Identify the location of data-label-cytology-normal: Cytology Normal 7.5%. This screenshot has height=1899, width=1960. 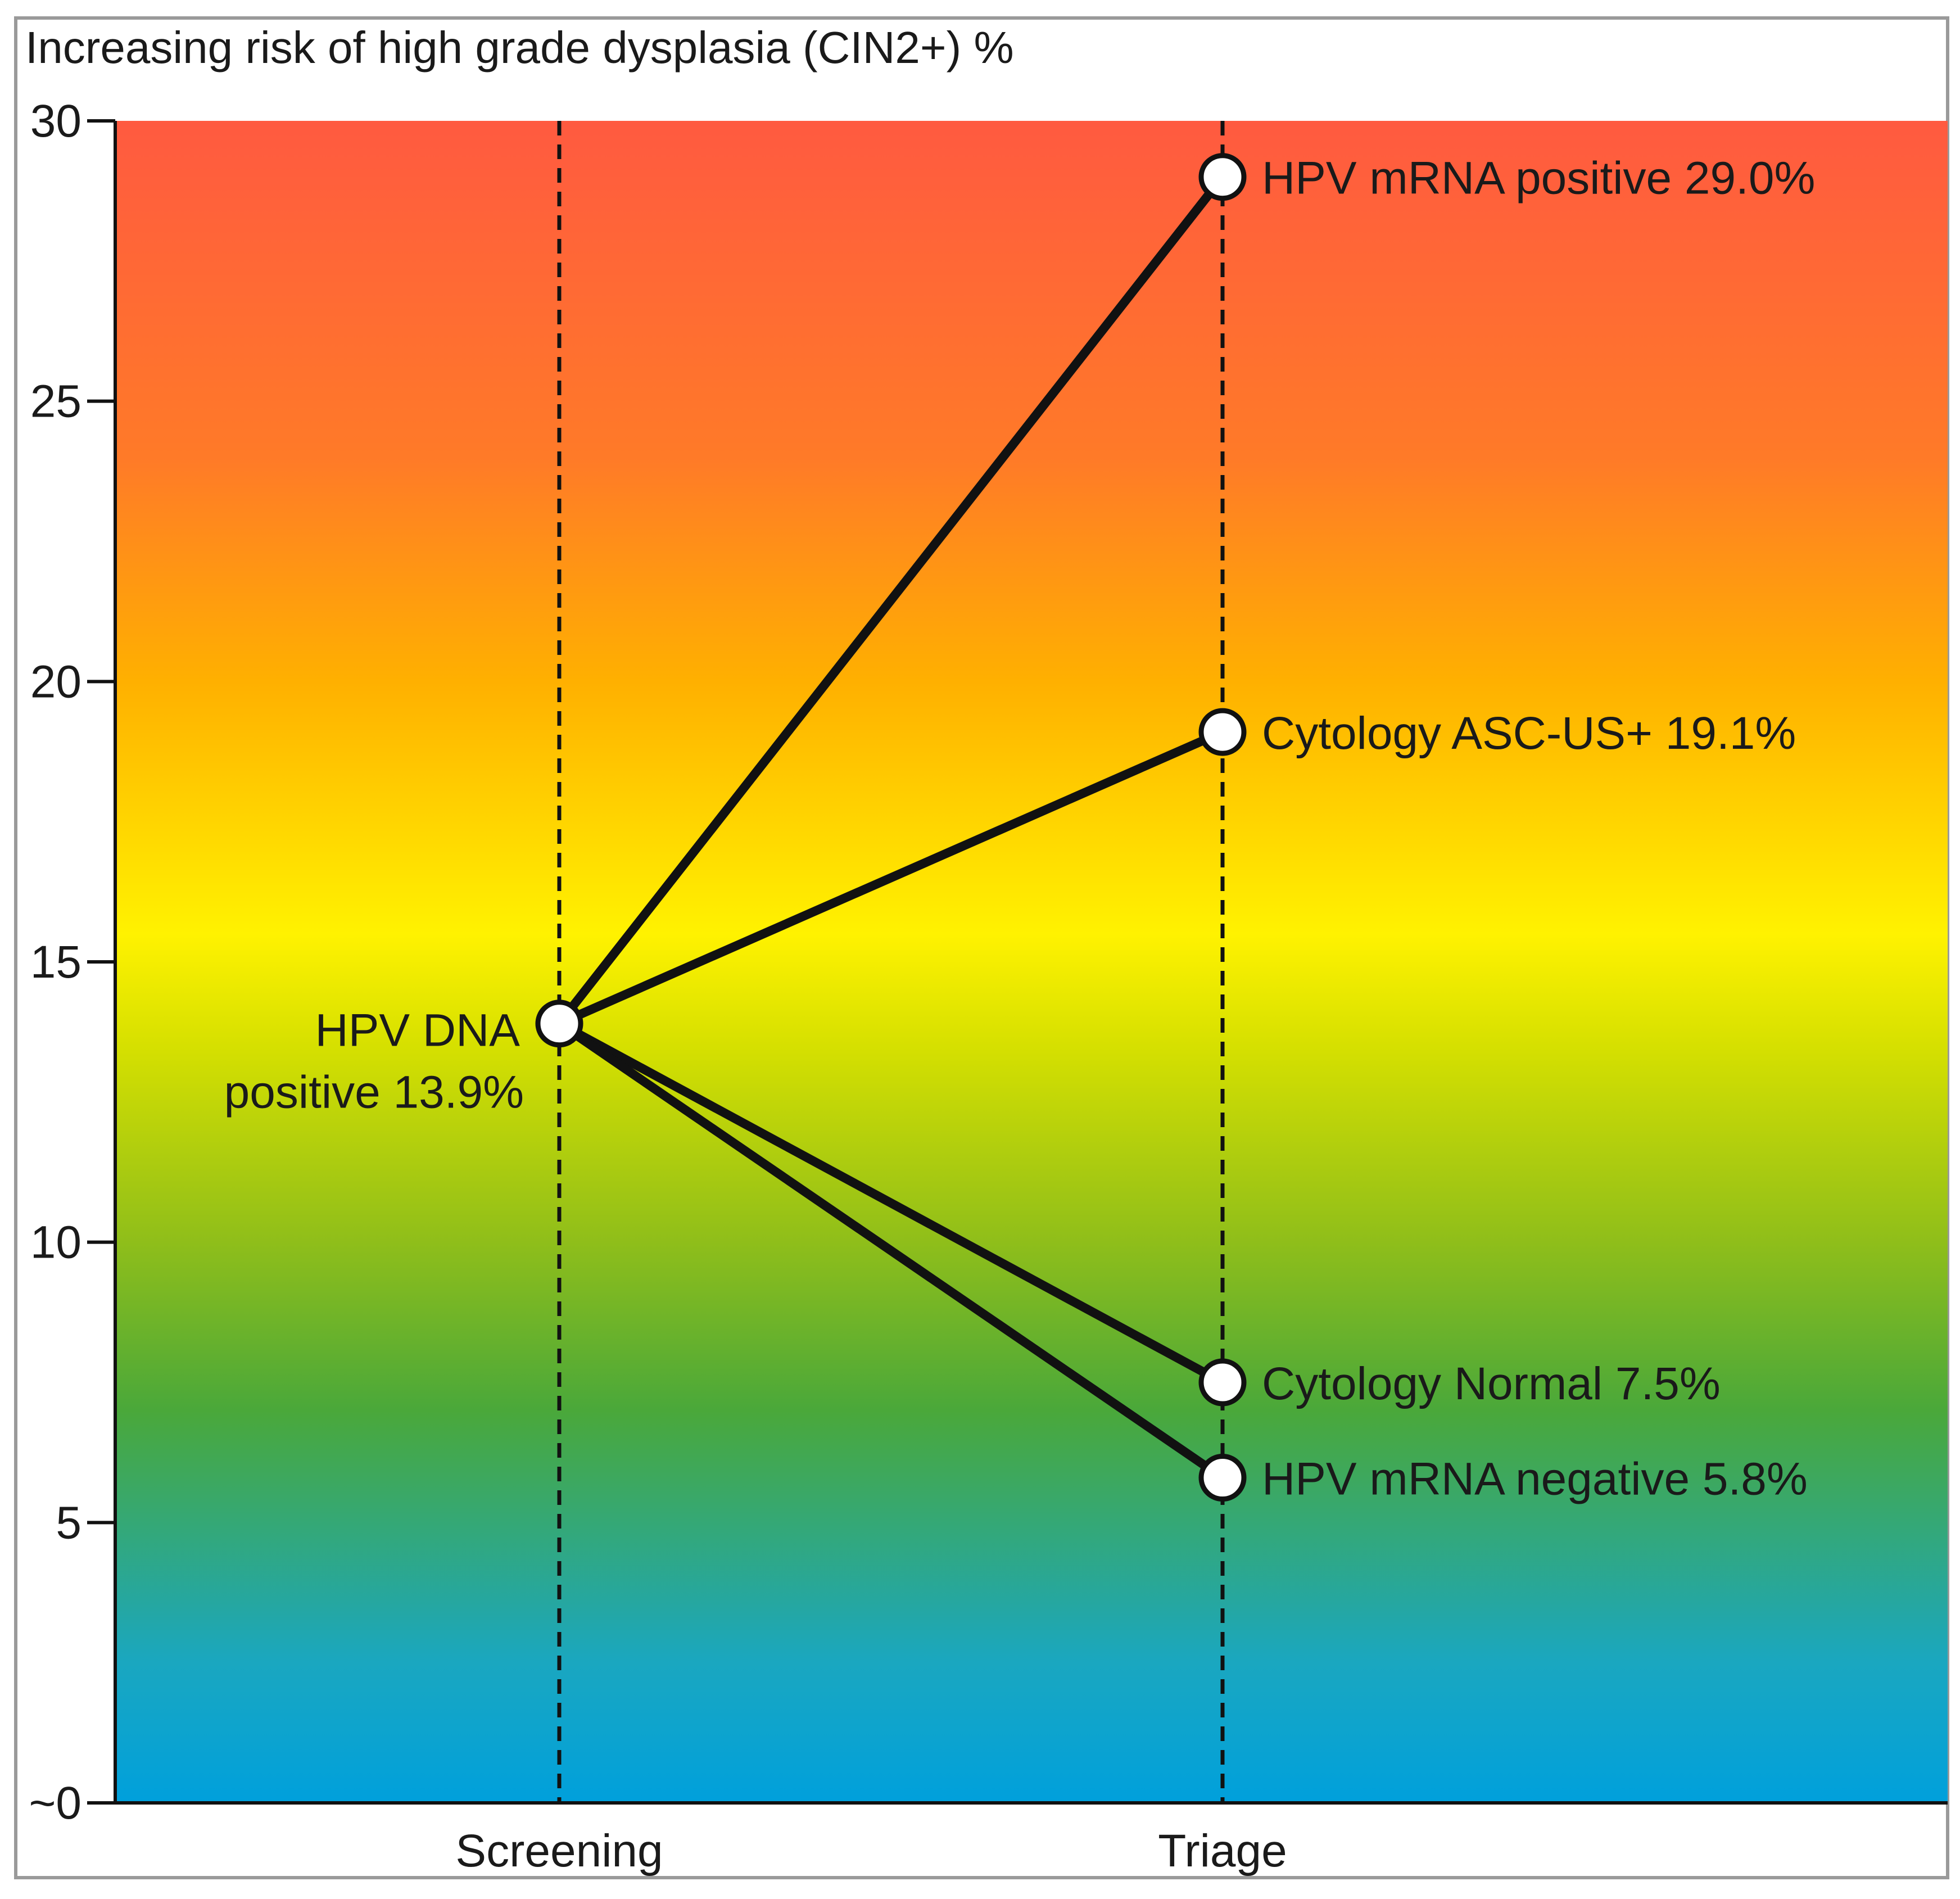
(1491, 1384).